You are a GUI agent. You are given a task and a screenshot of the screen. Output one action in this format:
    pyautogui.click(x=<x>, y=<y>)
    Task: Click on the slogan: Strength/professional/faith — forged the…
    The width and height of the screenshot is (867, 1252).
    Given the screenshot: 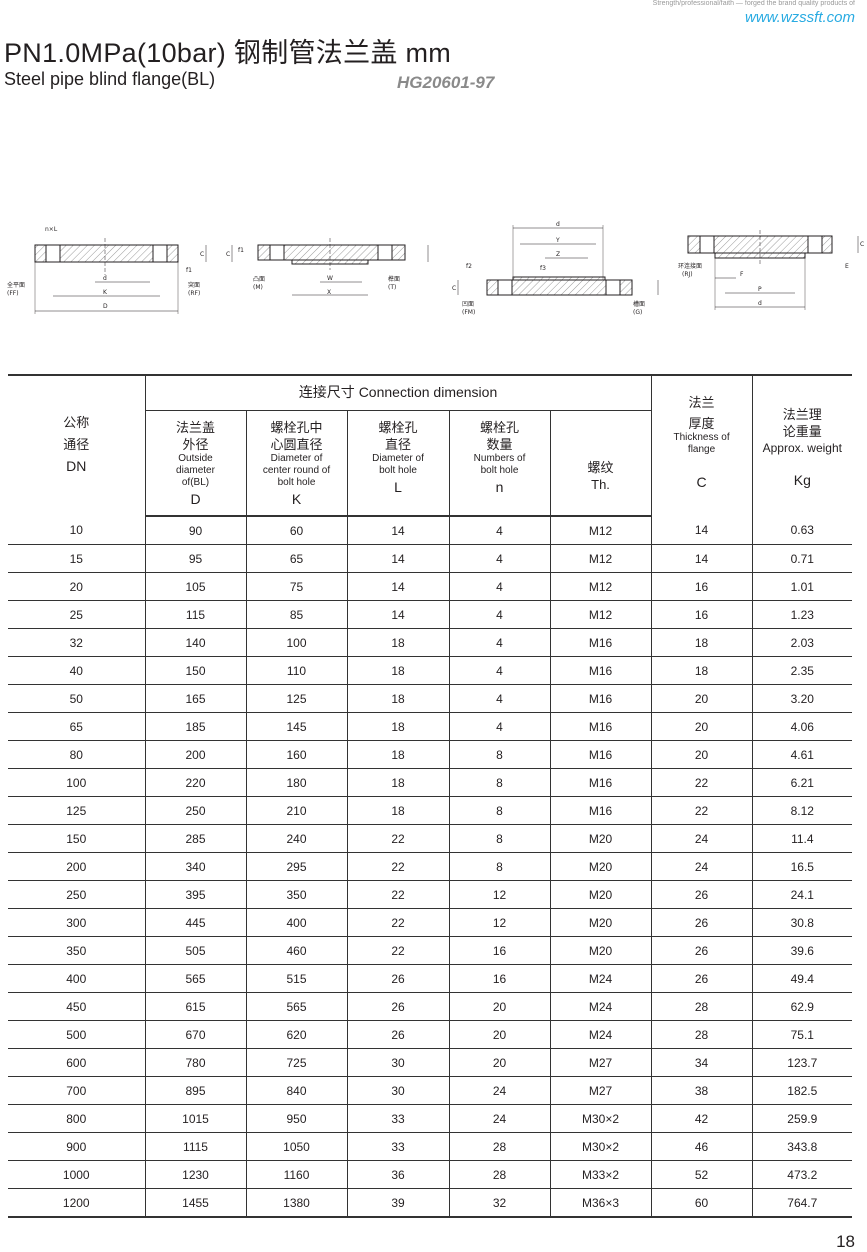 What is the action you would take?
    pyautogui.click(x=753, y=3)
    